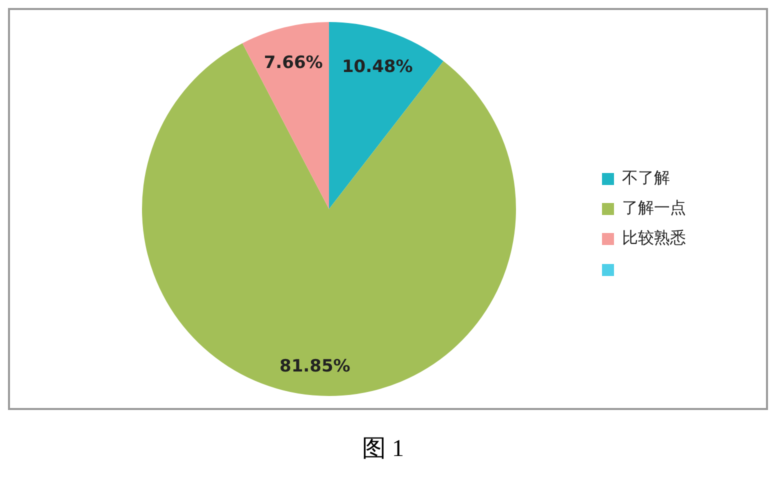 Image resolution: width=776 pixels, height=478 pixels. What do you see at coordinates (377, 66) in the screenshot?
I see `data-label: 10.48%` at bounding box center [377, 66].